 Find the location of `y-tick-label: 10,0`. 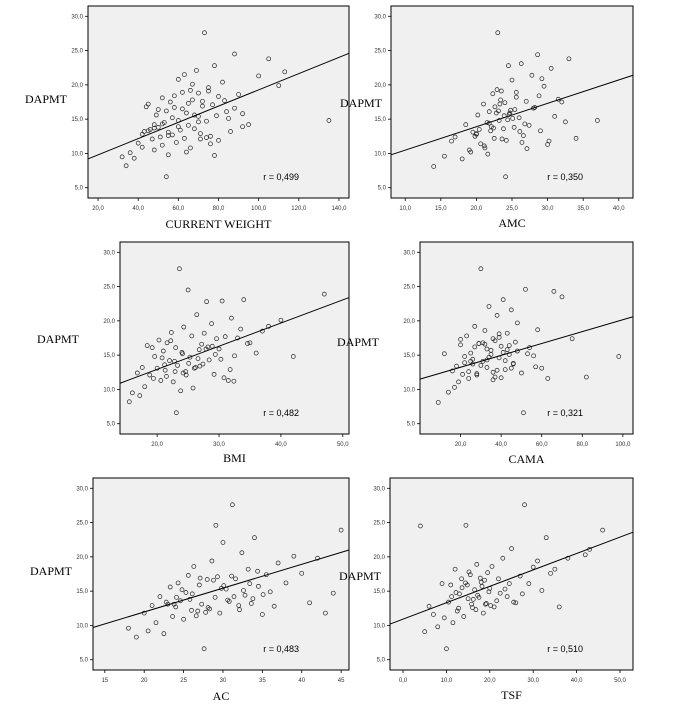

y-tick-label: 10,0 is located at coordinates (379, 626).